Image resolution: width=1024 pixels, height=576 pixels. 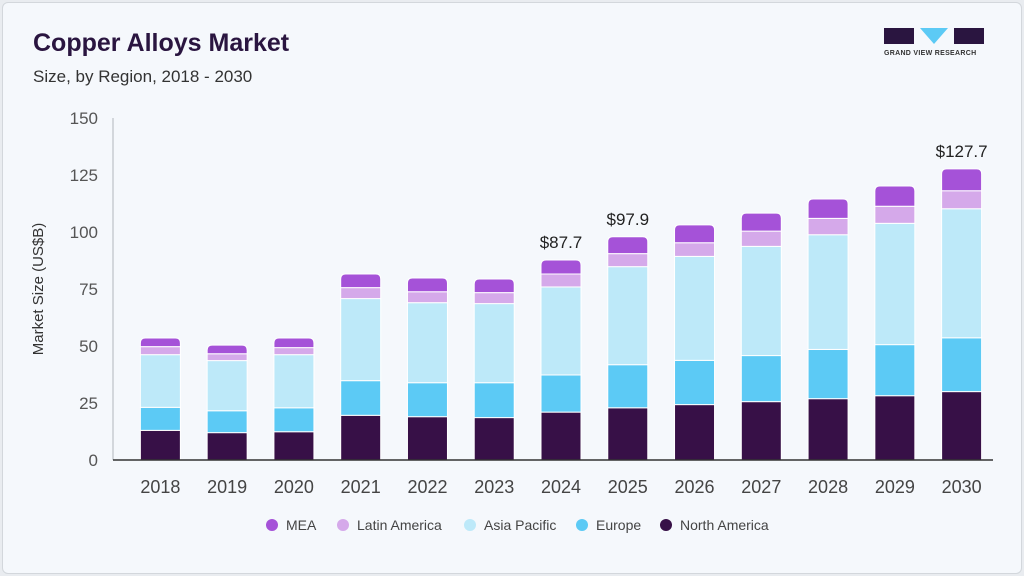 I want to click on y-tick-label: 75, so click(x=88, y=289).